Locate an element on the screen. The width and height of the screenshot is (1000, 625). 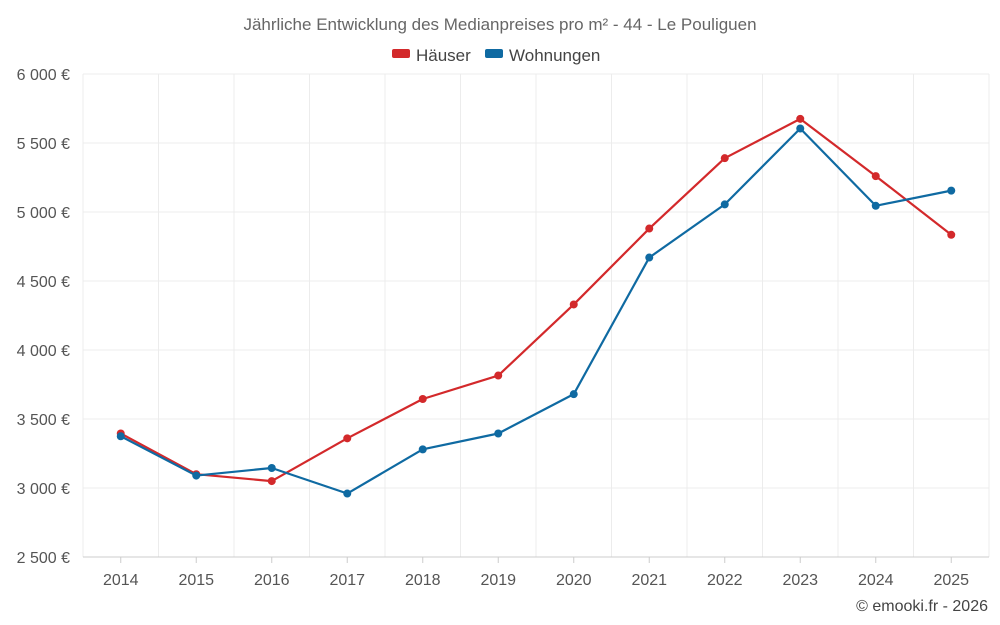
y-tick-label: 3 000 € is located at coordinates (43, 489).